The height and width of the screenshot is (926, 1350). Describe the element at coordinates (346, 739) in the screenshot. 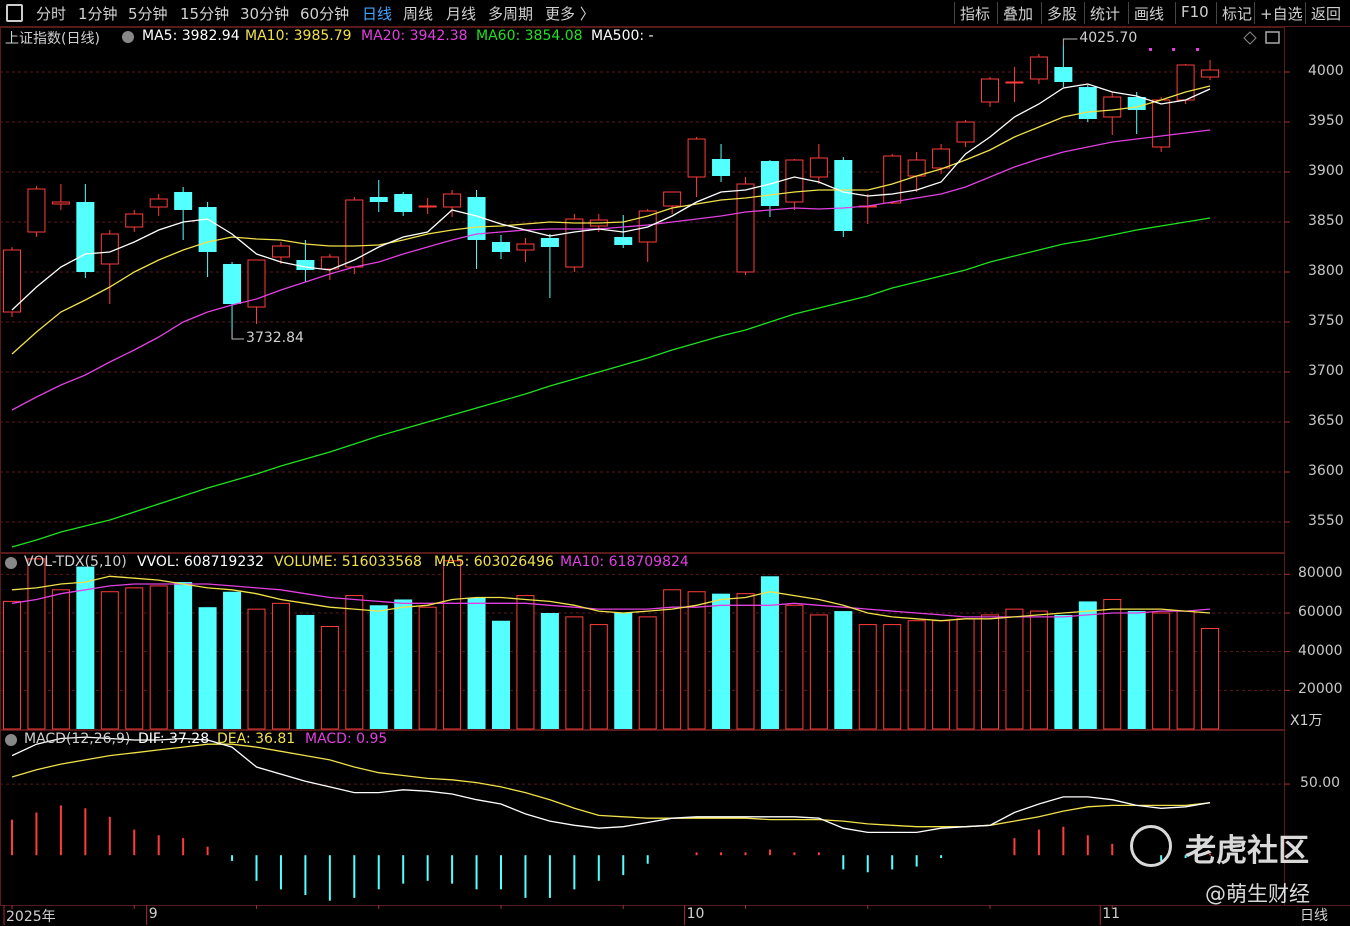

I see `macd-indicator-2: MACD: 0.95` at that location.